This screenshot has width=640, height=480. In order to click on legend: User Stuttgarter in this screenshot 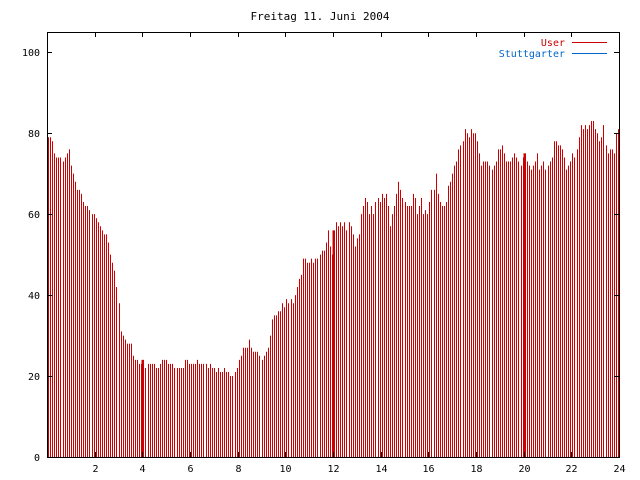, I will do `click(553, 49)`.